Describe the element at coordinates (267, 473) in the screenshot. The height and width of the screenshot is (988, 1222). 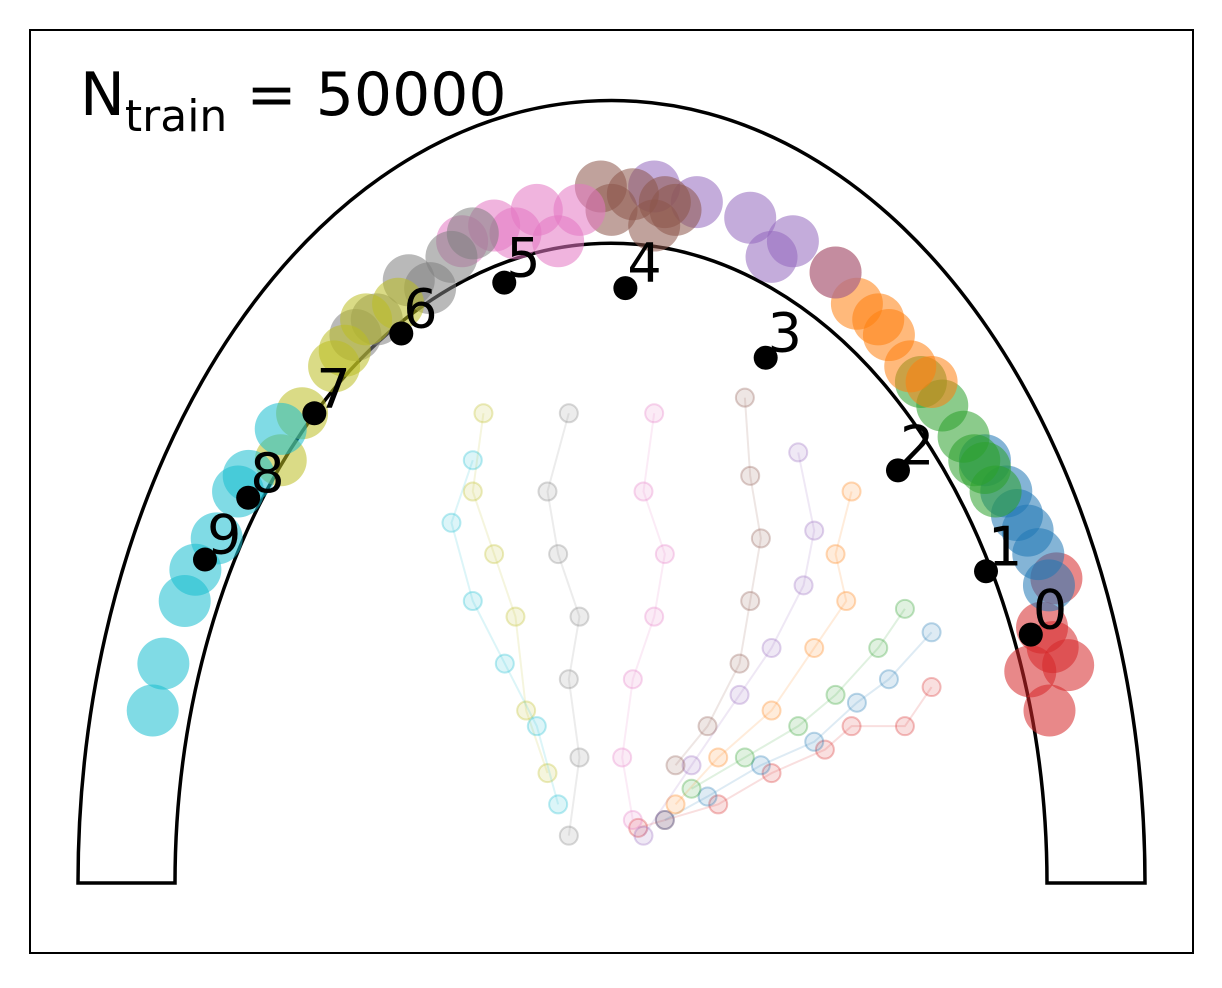
I see `point-label: 8` at that location.